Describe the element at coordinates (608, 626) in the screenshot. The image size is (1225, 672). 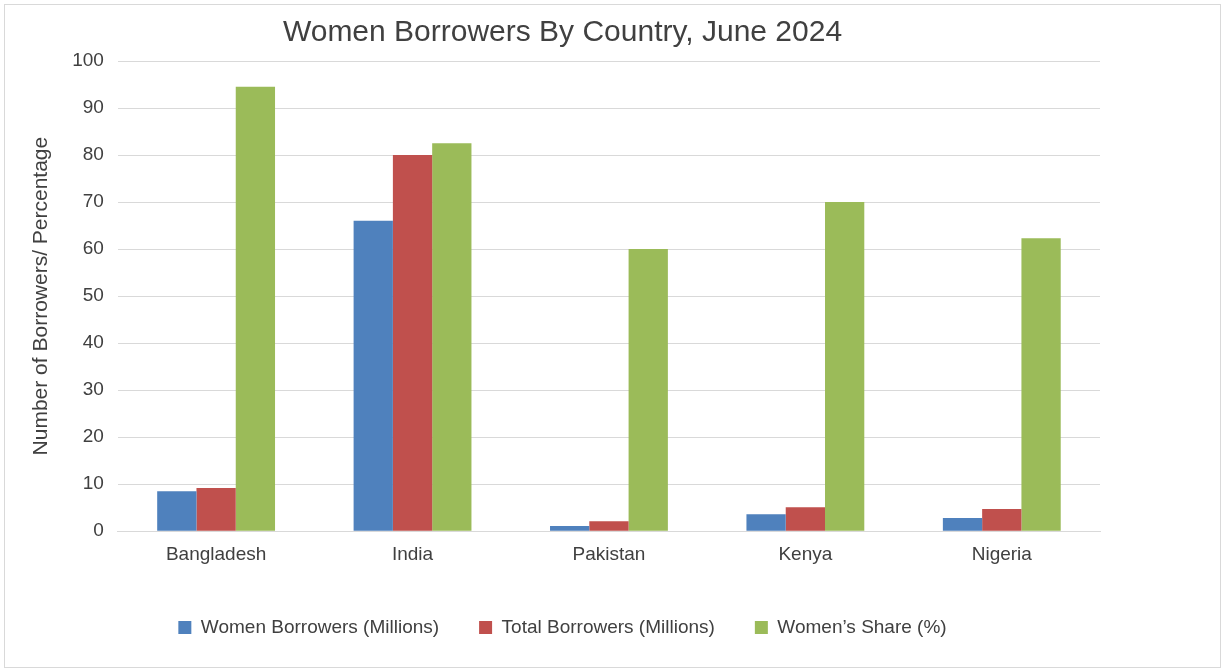
I see `legend-label: Total Borrowers (Millions)` at that location.